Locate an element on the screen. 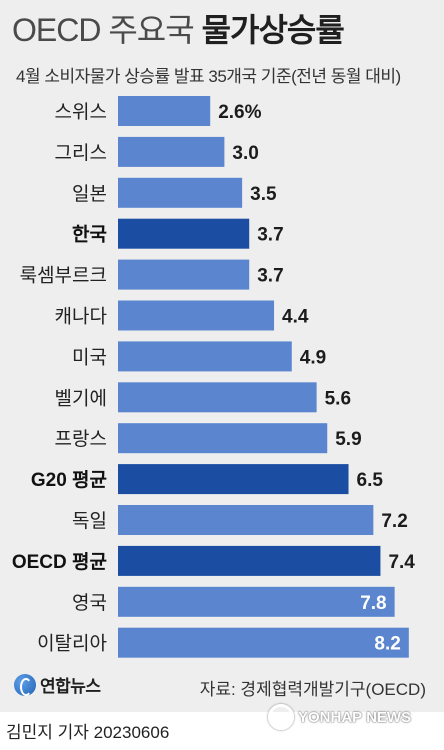 This screenshot has width=444, height=750. logo-text: 연합뉴스 is located at coordinates (70, 686).